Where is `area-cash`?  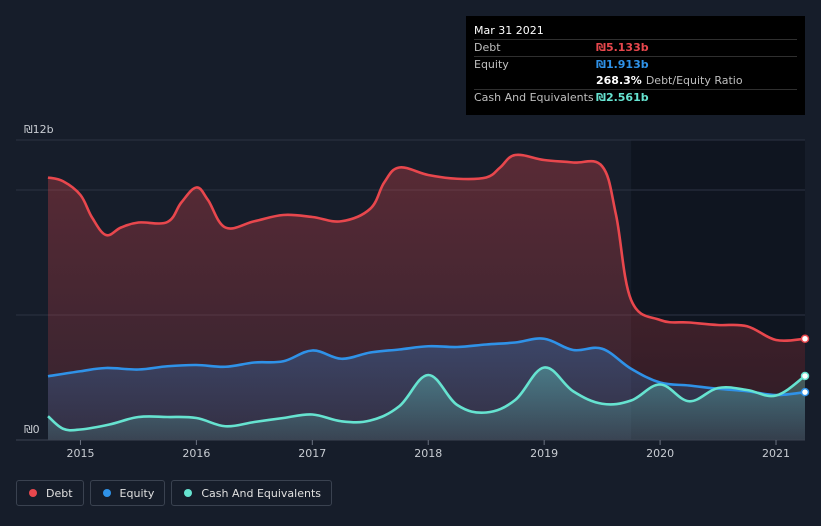
area-cash is located at coordinates (426, 403).